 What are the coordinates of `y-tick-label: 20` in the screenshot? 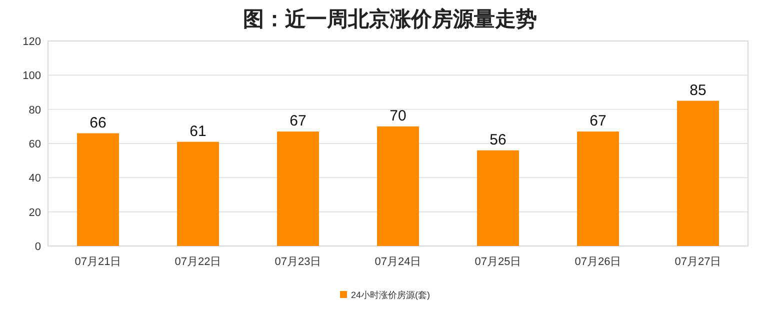 It's located at (34, 212).